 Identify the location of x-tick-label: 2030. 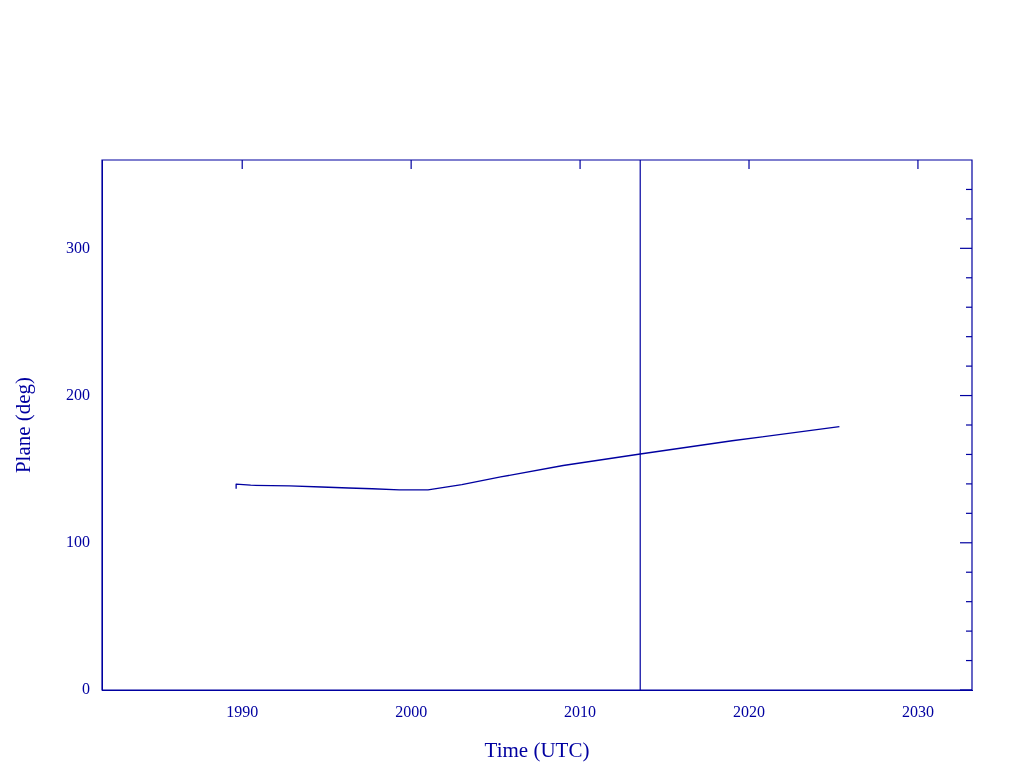
(917, 711).